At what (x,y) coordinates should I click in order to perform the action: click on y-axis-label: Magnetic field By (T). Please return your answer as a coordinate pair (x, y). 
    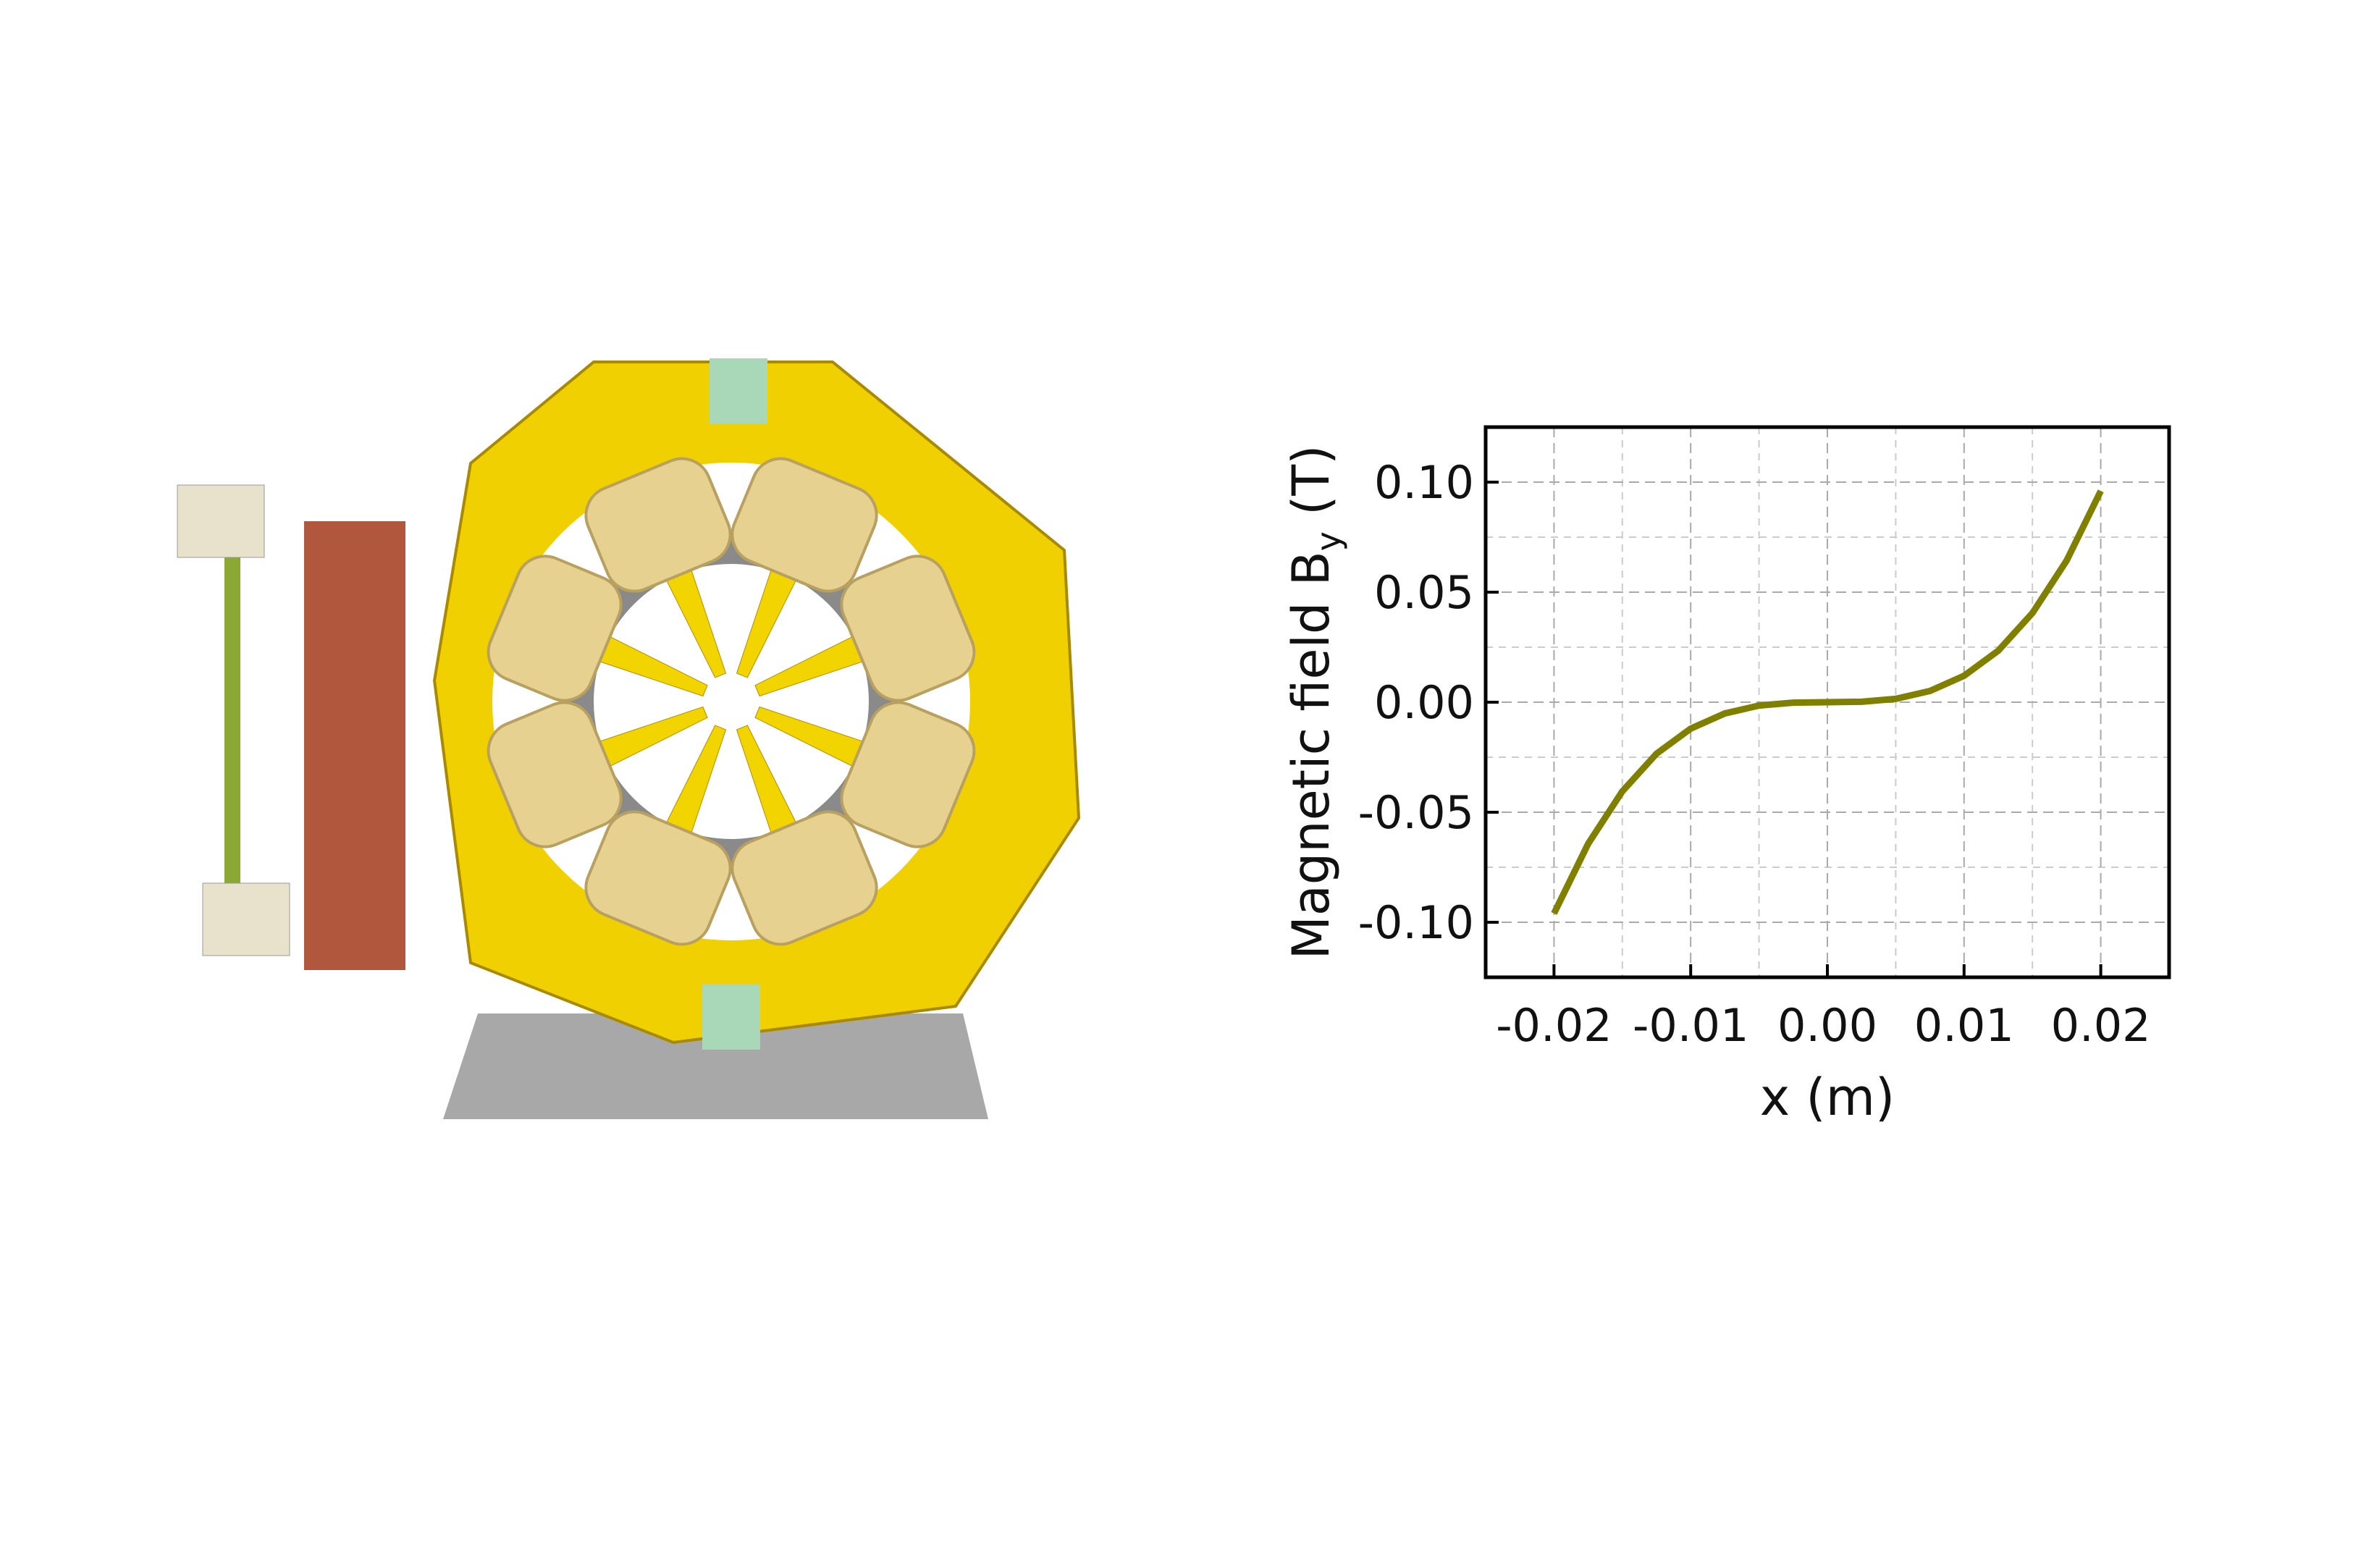
    Looking at the image, I should click on (1314, 703).